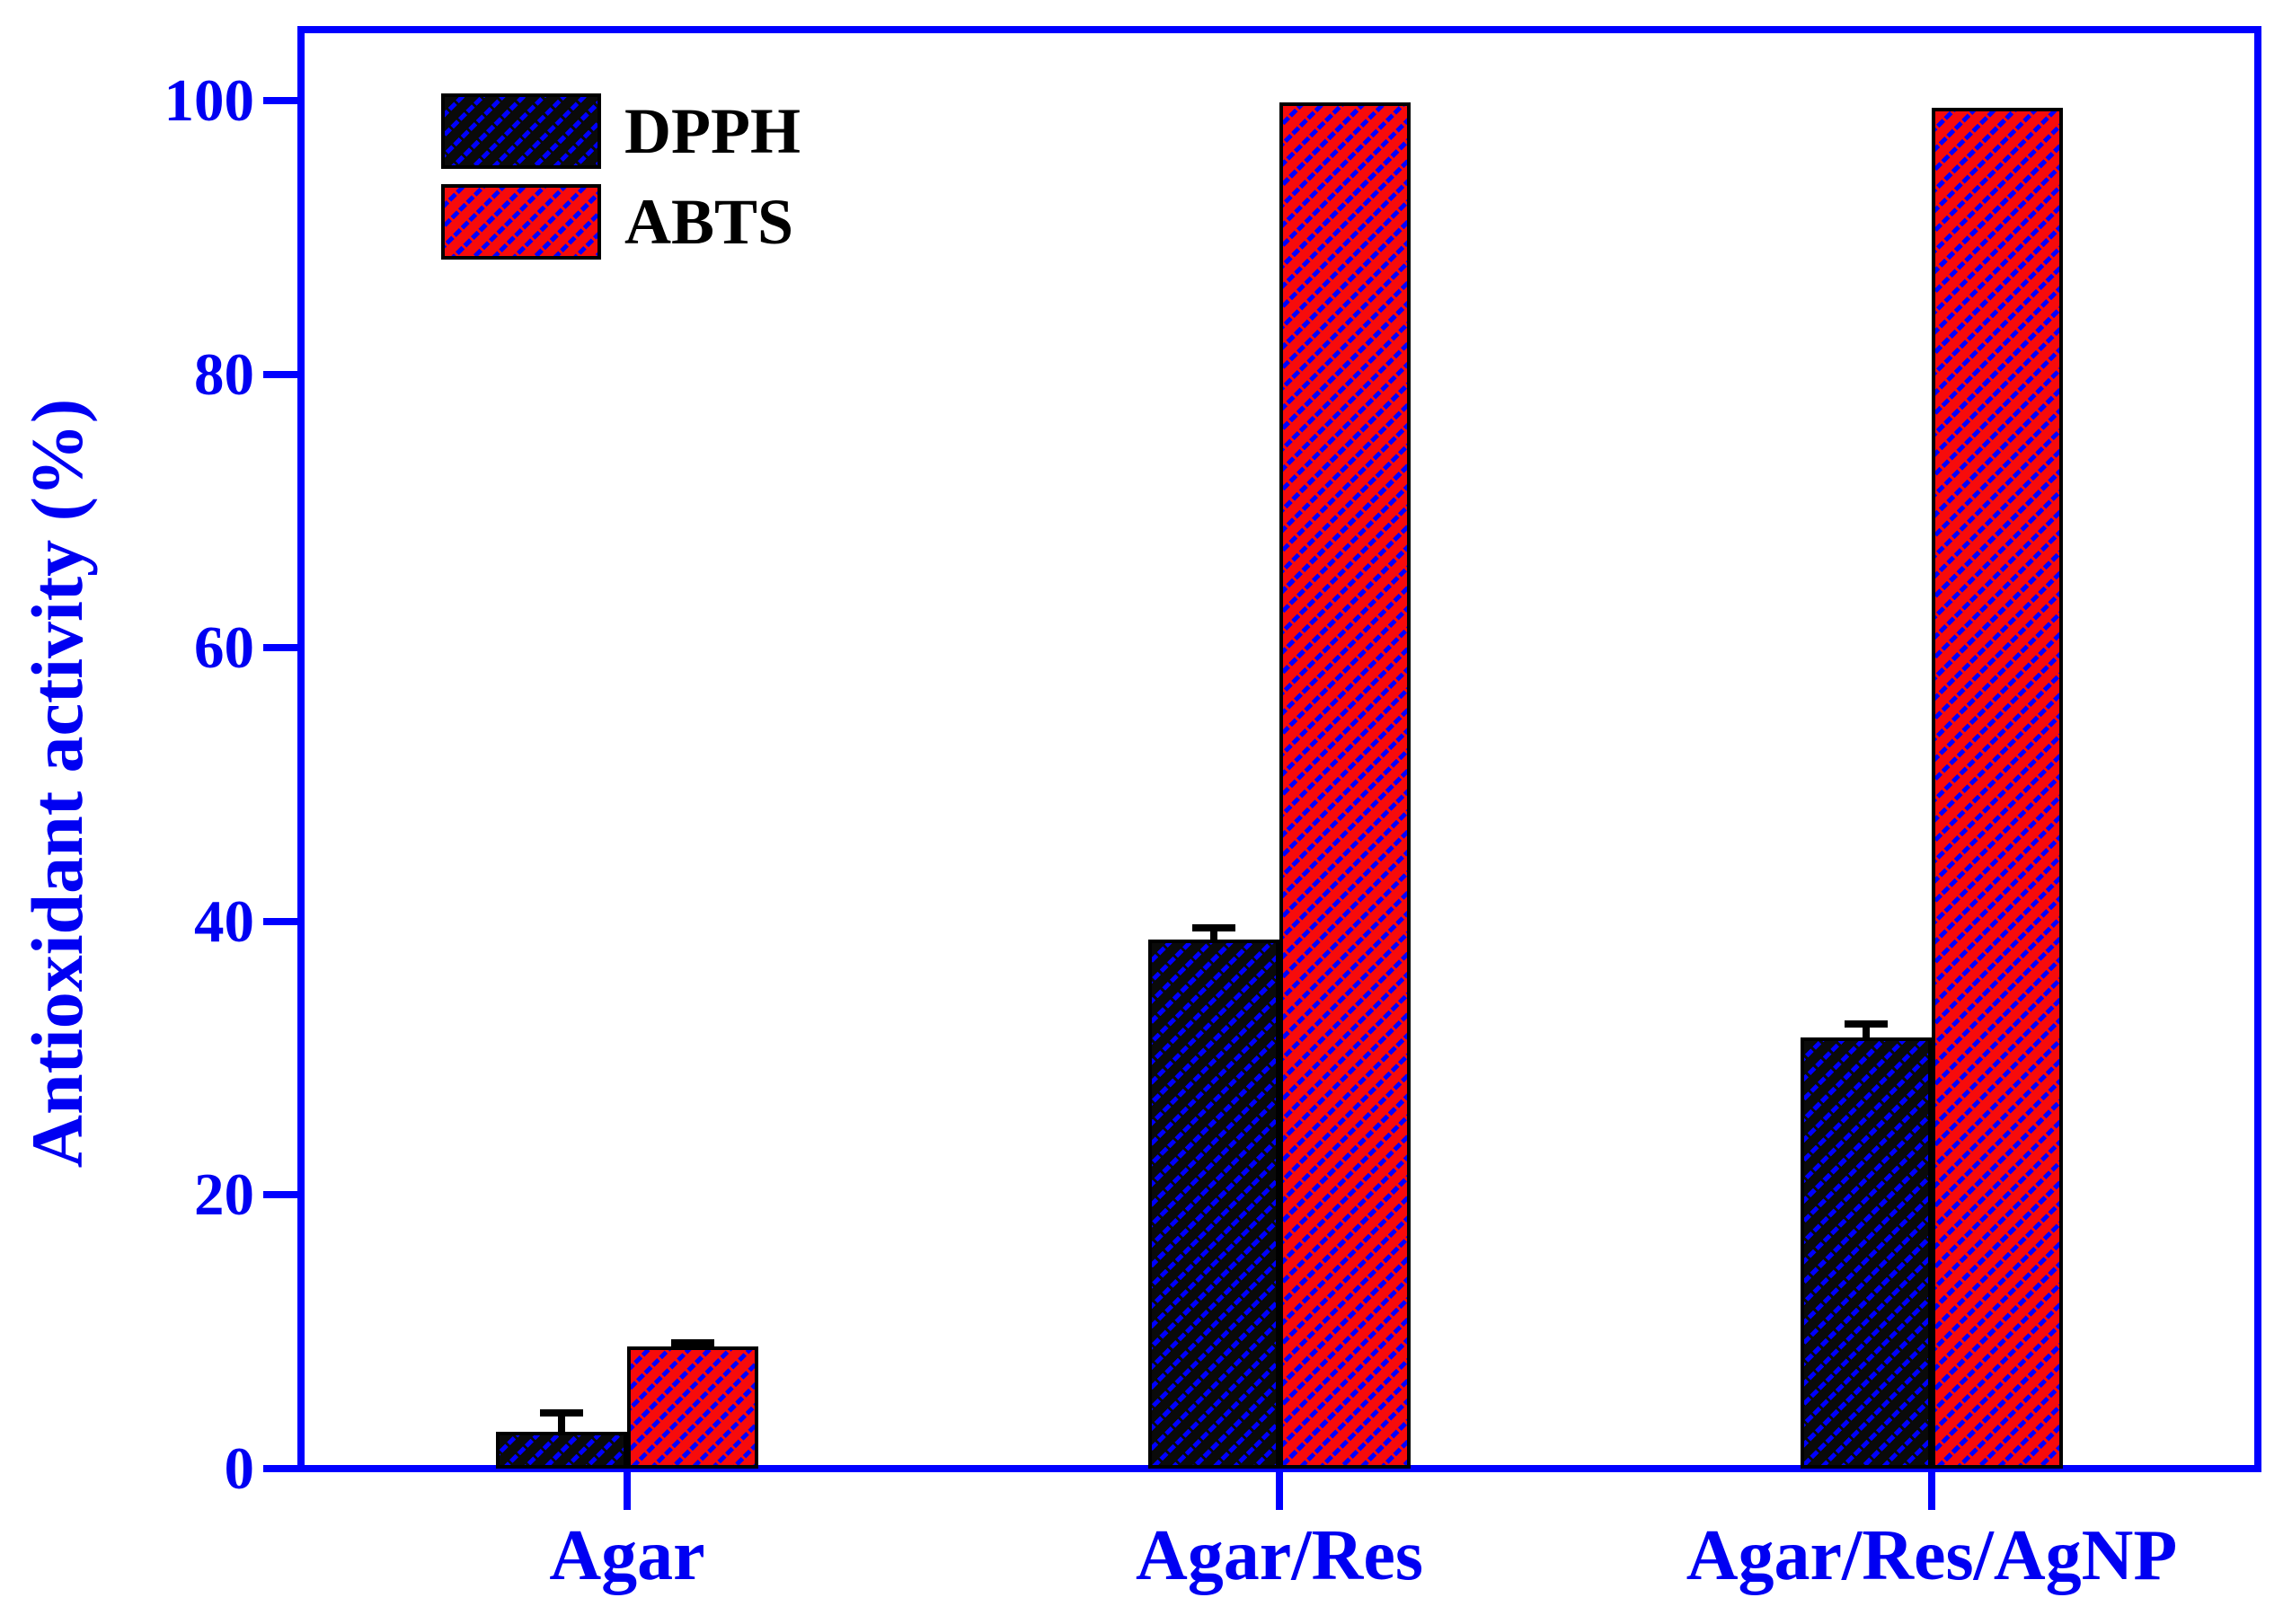 This screenshot has width=2292, height=1624. I want to click on x-axis-tick-agar, so click(627, 1491).